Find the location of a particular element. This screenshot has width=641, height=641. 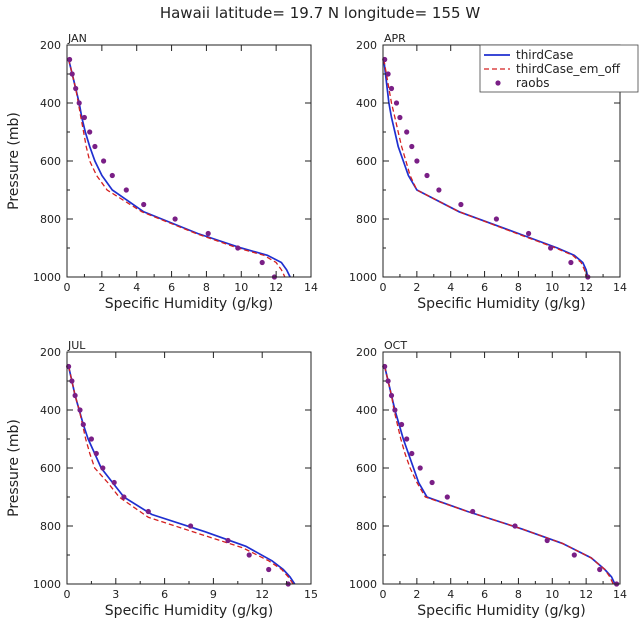

y-axis-label: Pressure (mb) is located at coordinates (14, 468).